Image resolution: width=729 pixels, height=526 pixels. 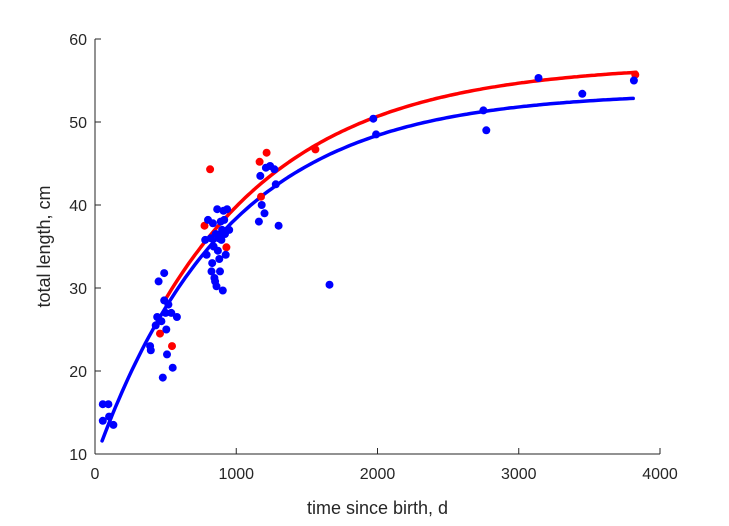 What do you see at coordinates (519, 474) in the screenshot?
I see `x-tick-label: 3000` at bounding box center [519, 474].